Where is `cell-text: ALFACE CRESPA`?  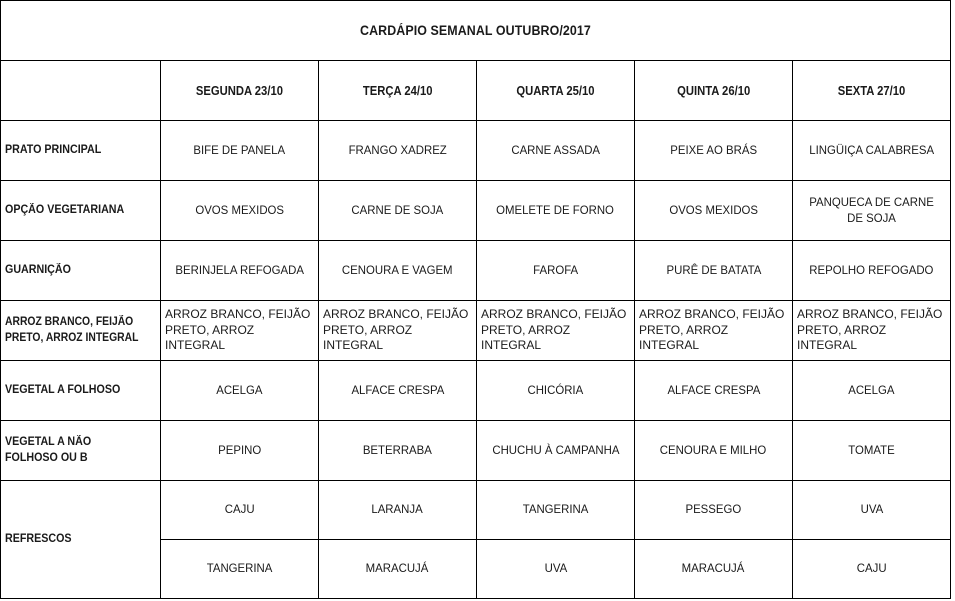 cell-text: ALFACE CRESPA is located at coordinates (397, 389).